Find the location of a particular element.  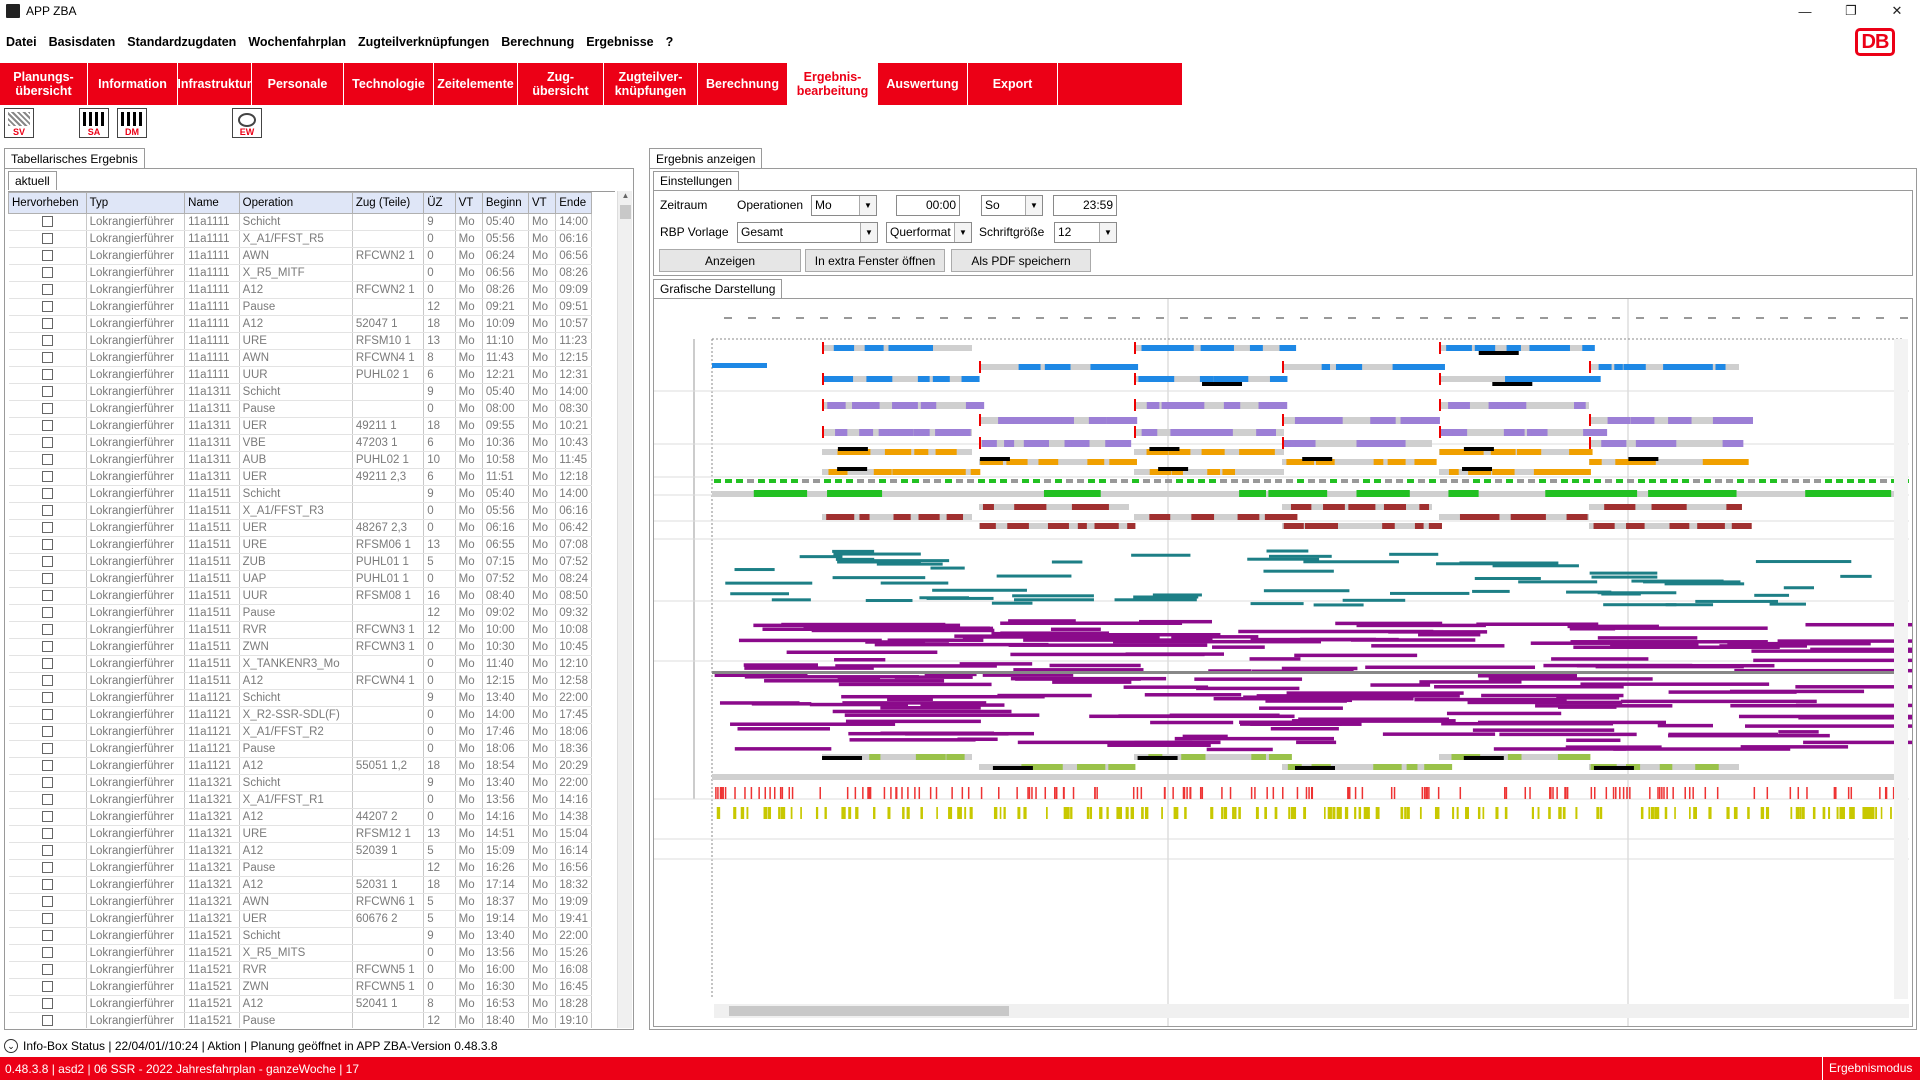

tab-grafische-darstellung: Grafische Darstellung is located at coordinates (718, 288).